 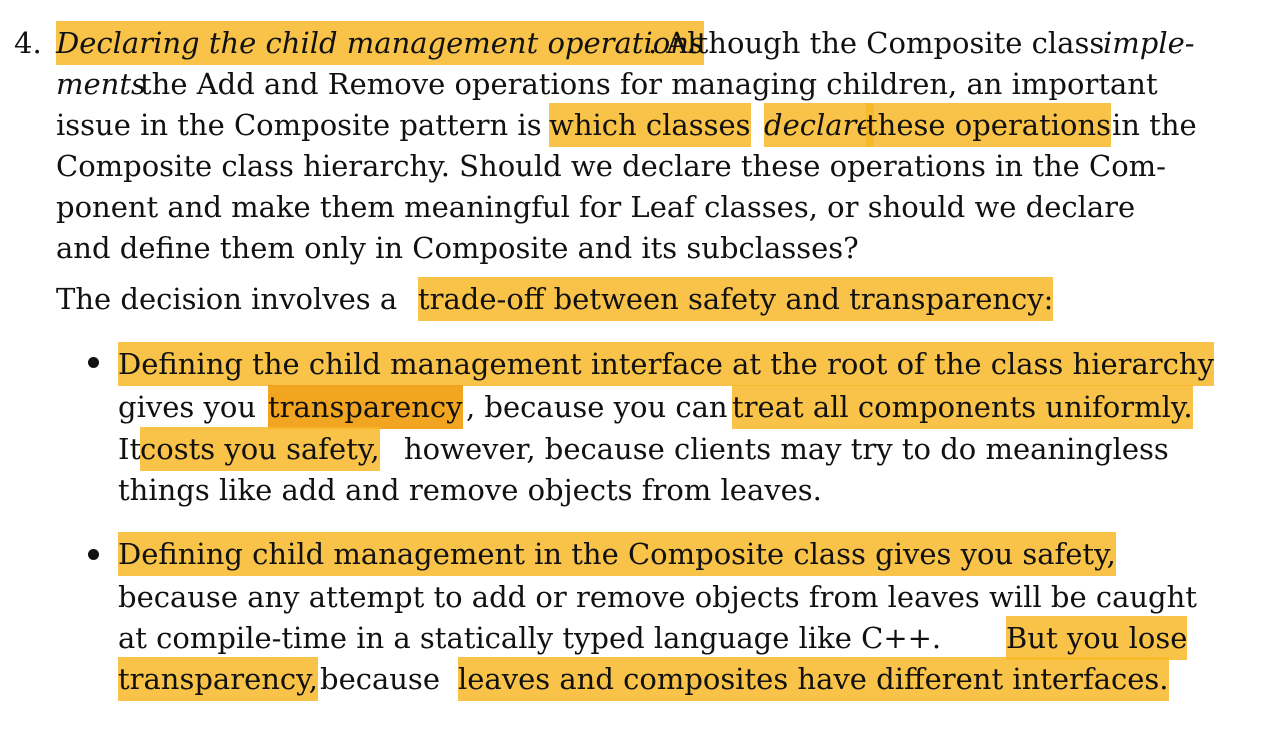 What do you see at coordinates (650, 125) in the screenshot?
I see `highlight-which-classes: which classes` at bounding box center [650, 125].